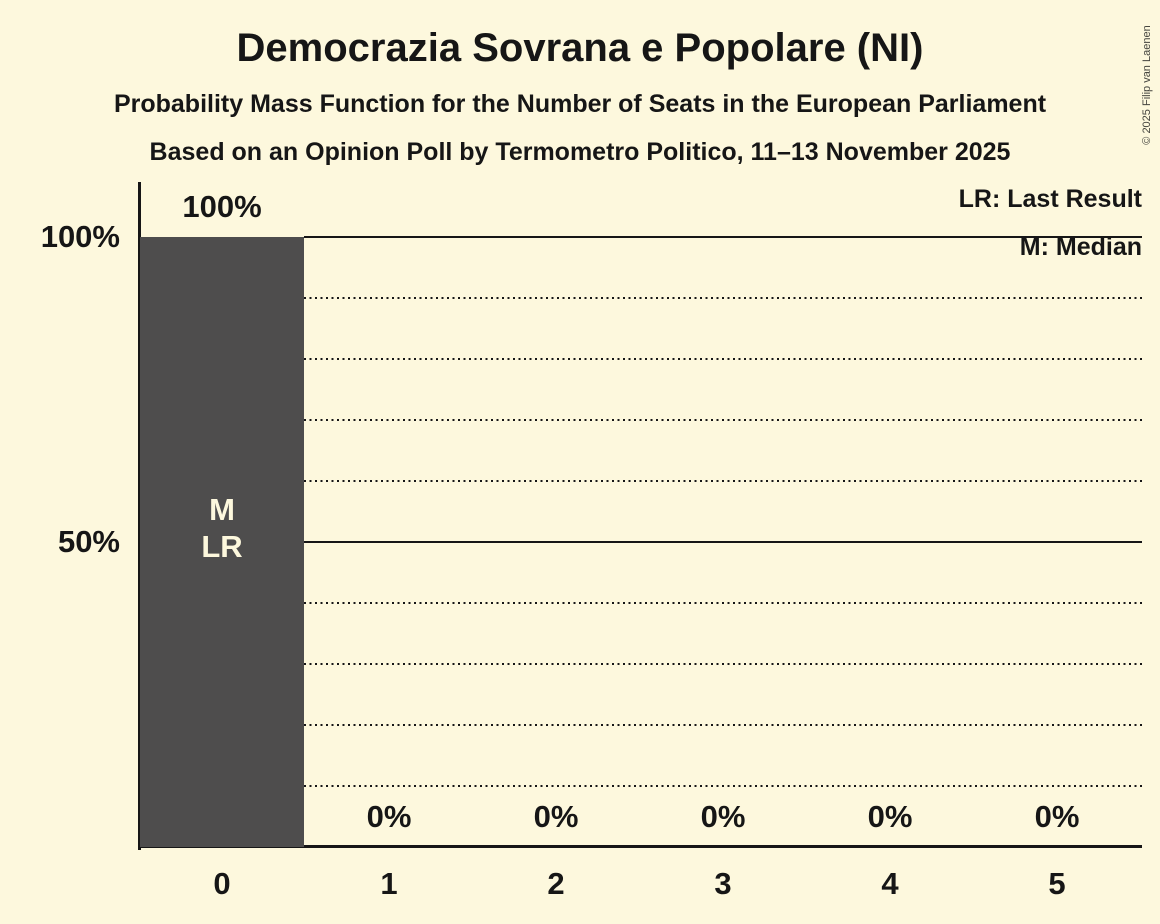 Image resolution: width=1160 pixels, height=924 pixels. I want to click on copyright-notice: © 2025 Filip van Laenen, so click(1147, 85).